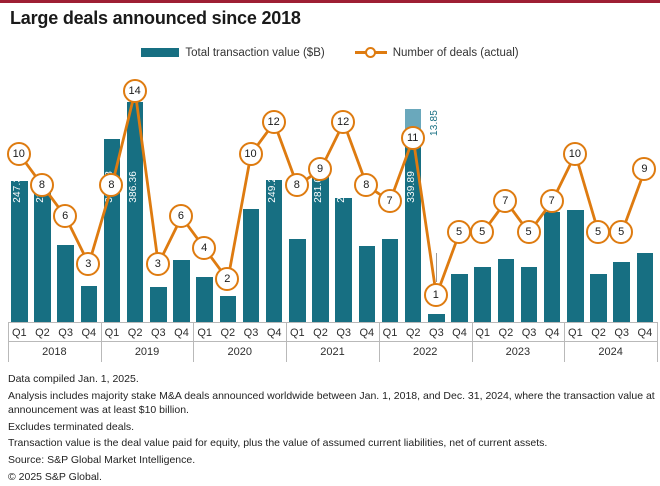 The image size is (660, 486). What do you see at coordinates (528, 232) in the screenshot?
I see `deal-count-marker-2023-Q3: 5` at bounding box center [528, 232].